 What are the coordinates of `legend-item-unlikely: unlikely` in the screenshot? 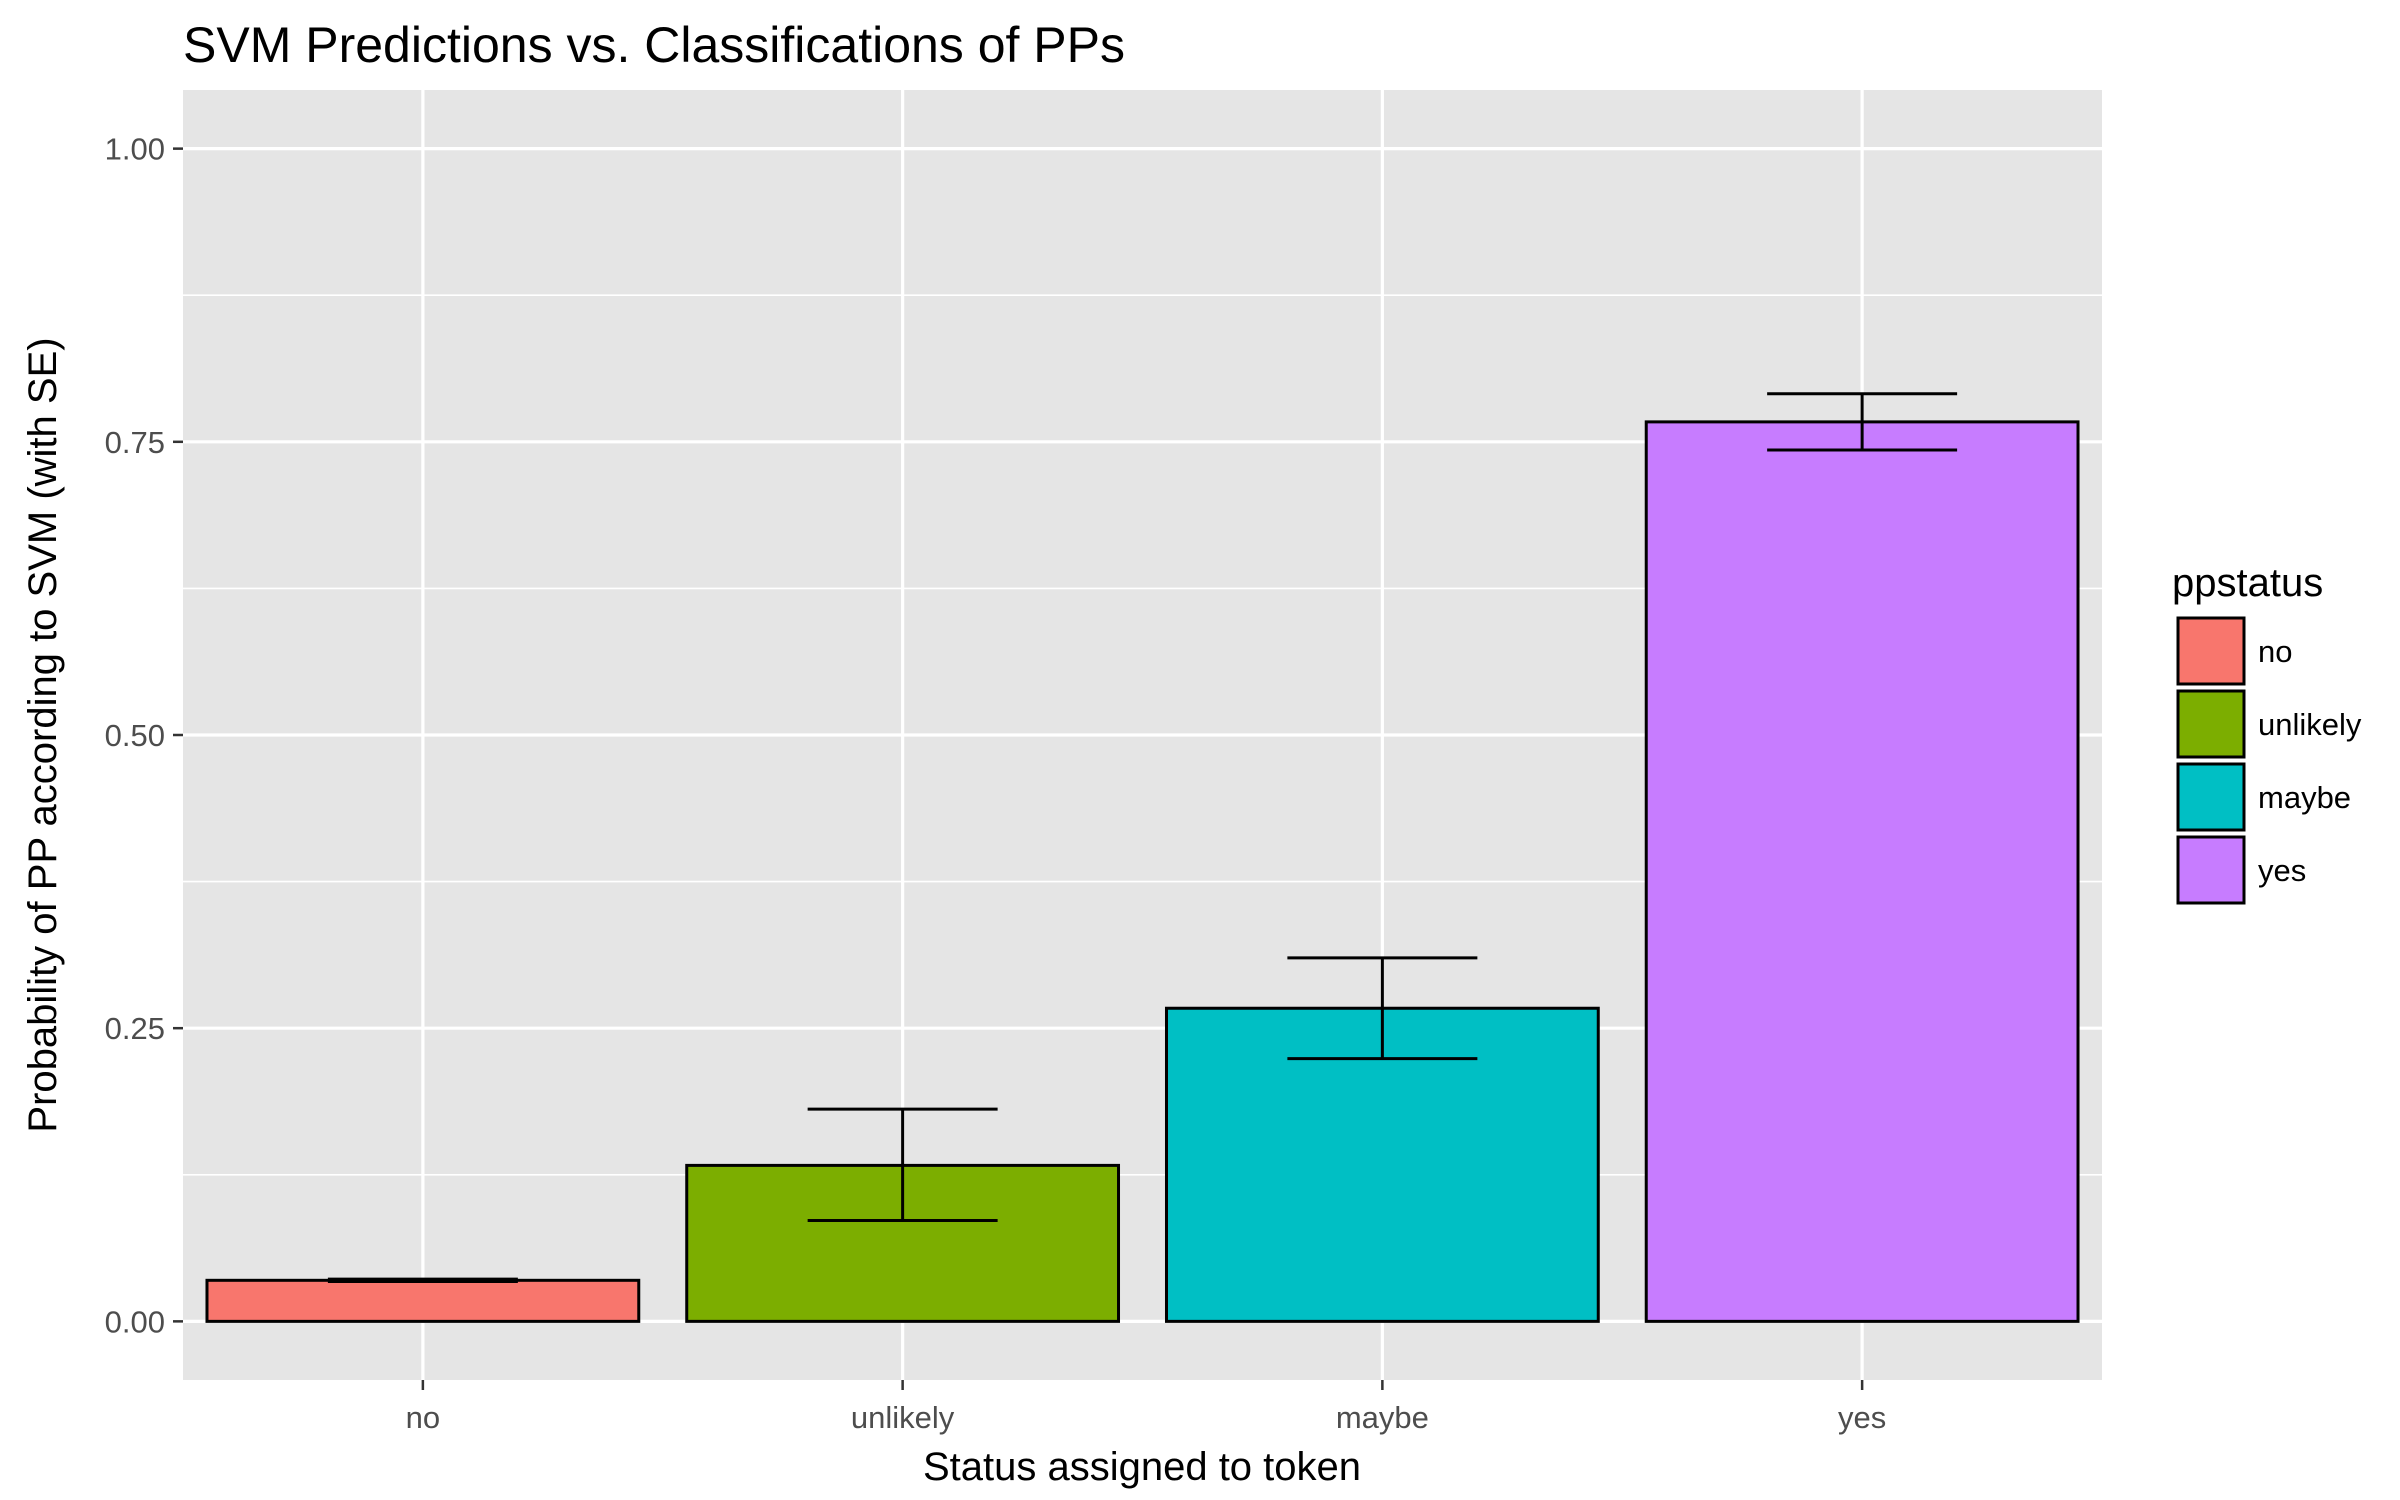 It's located at (2269, 724).